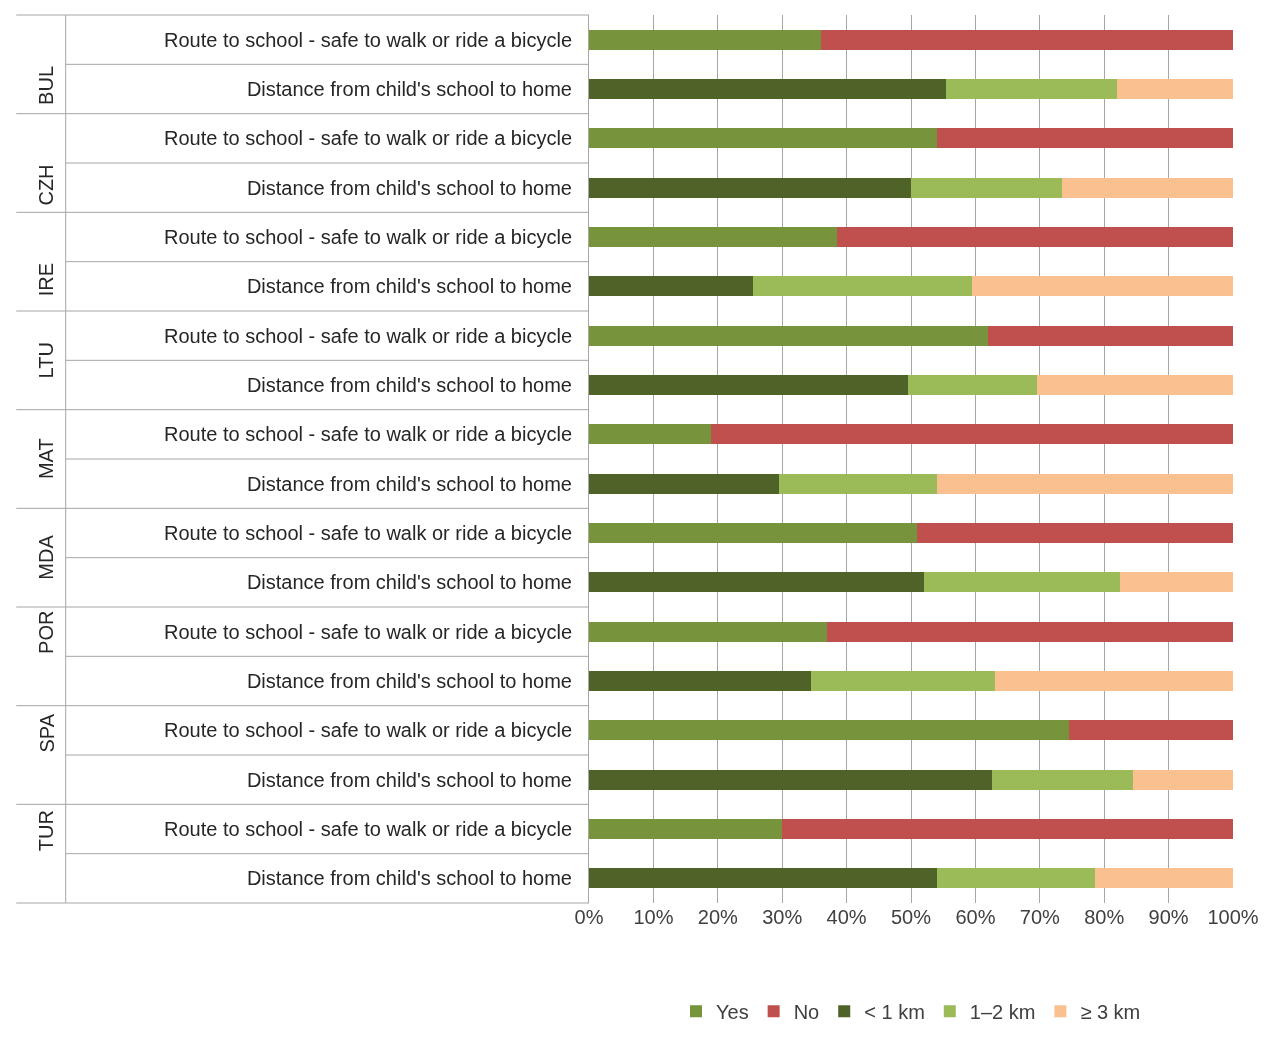 This screenshot has width=1271, height=1043. I want to click on x-tick-label: 40%, so click(846, 917).